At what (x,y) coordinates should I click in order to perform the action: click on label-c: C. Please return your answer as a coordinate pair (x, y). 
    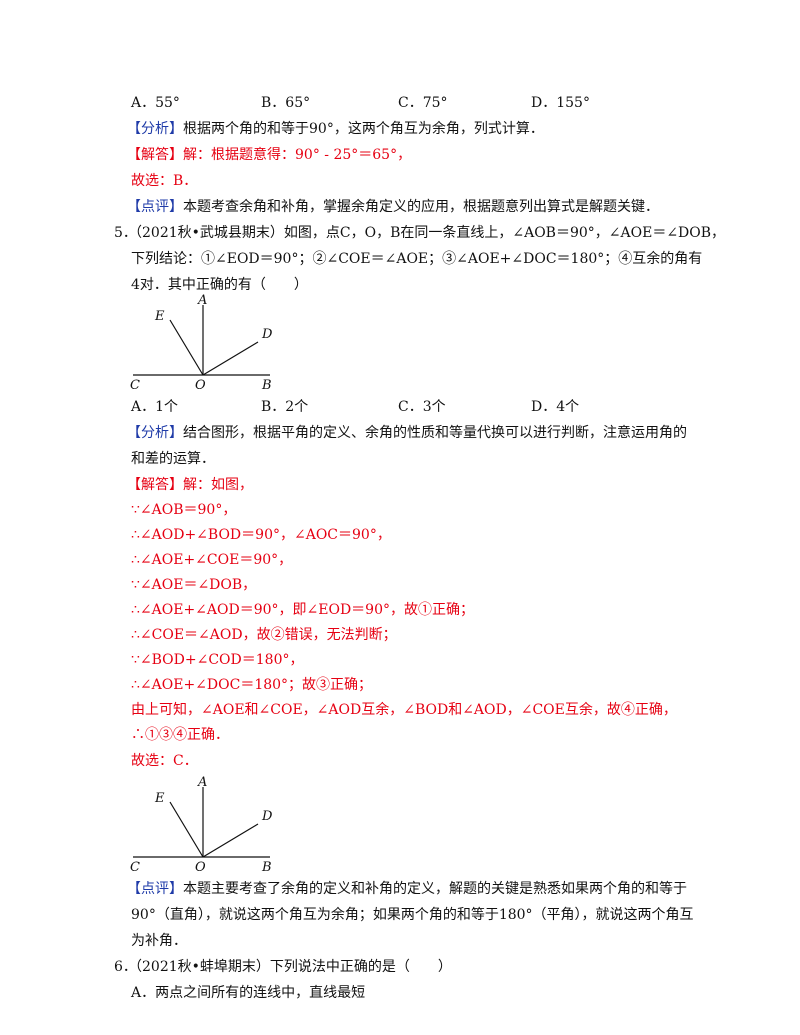
    Looking at the image, I should click on (135, 385).